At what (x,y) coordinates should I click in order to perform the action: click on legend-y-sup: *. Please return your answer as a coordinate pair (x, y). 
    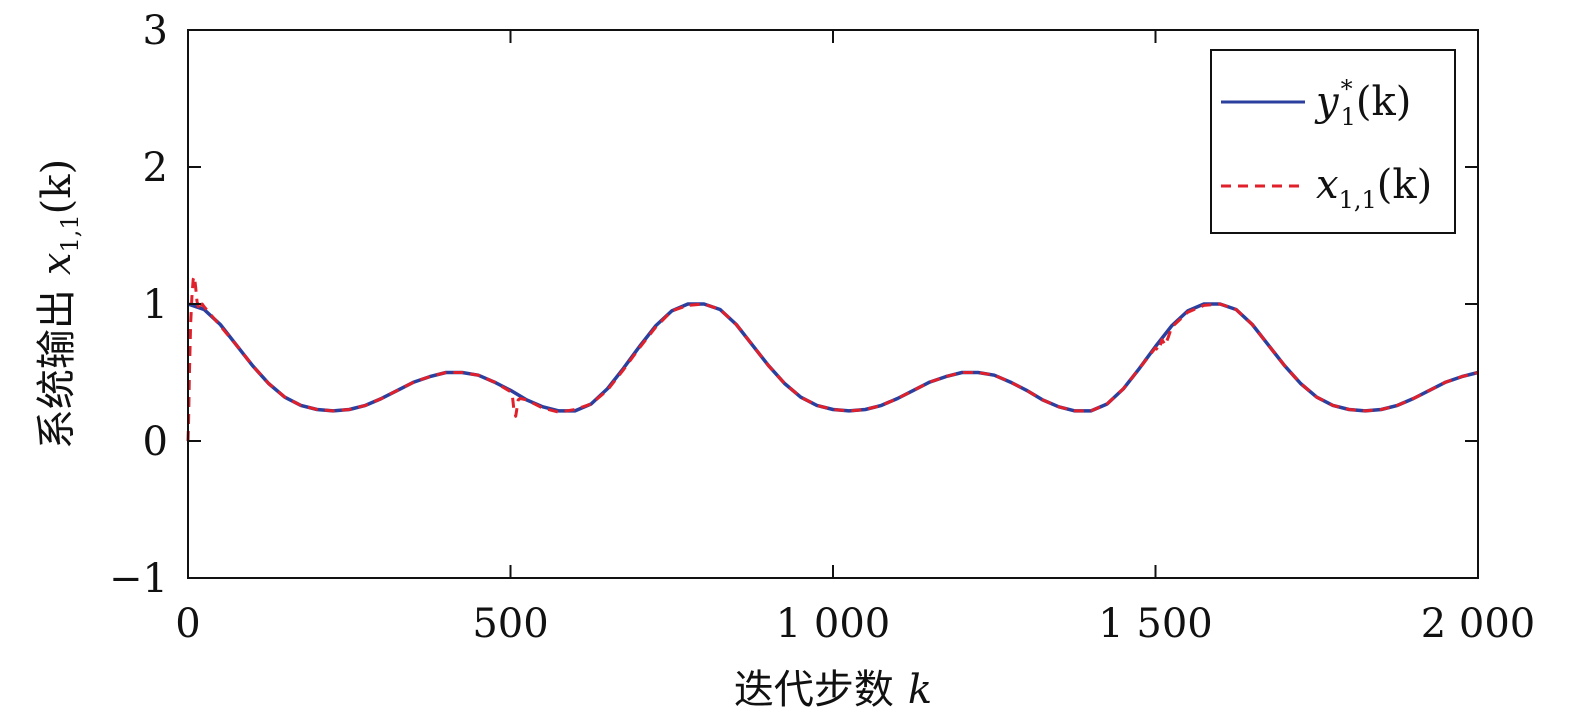
    Looking at the image, I should click on (1347, 89).